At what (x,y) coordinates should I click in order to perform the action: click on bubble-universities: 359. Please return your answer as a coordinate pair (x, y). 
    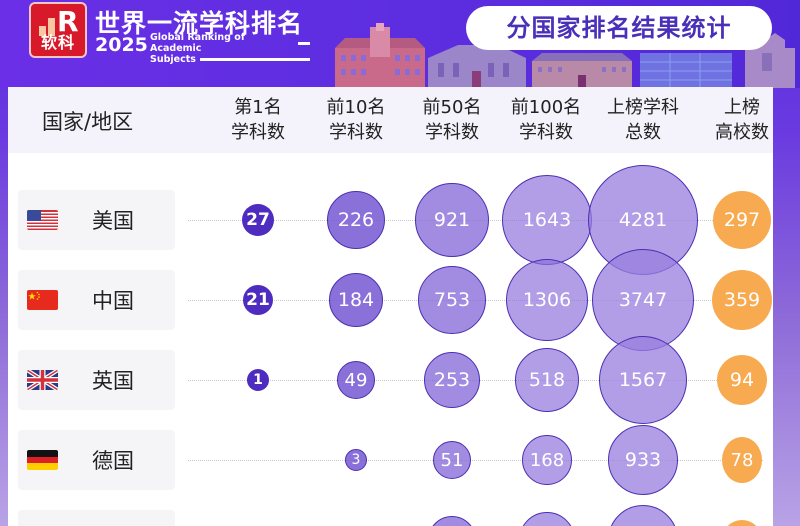
    Looking at the image, I should click on (742, 300).